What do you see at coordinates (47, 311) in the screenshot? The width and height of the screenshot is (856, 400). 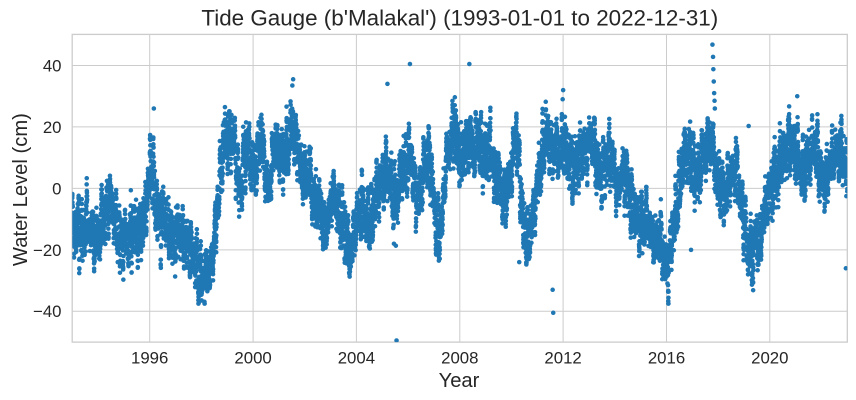 I see `svg-text: −40` at bounding box center [47, 311].